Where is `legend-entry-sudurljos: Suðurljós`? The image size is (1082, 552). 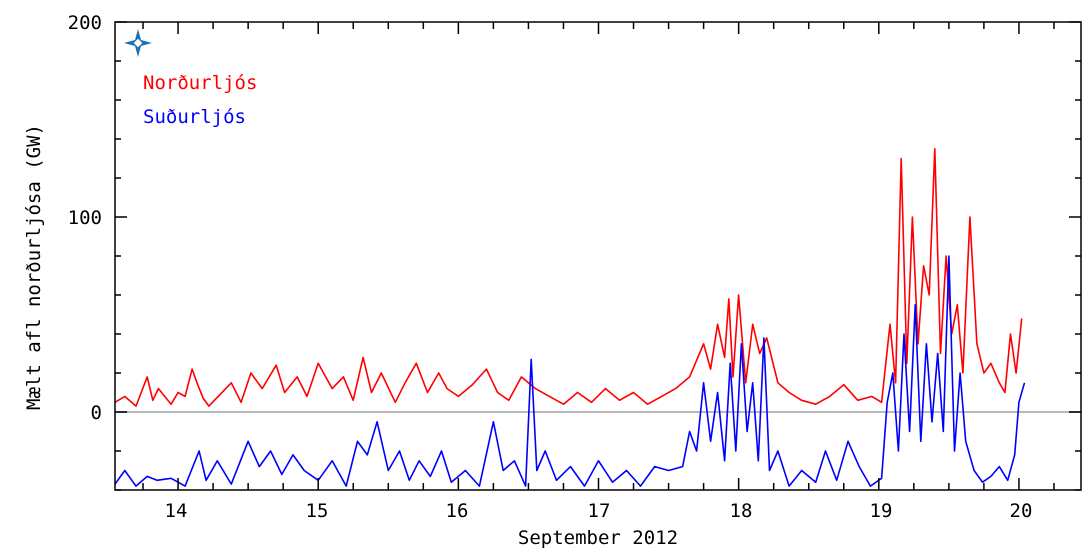
legend-entry-sudurljos: Suðurljós is located at coordinates (194, 117).